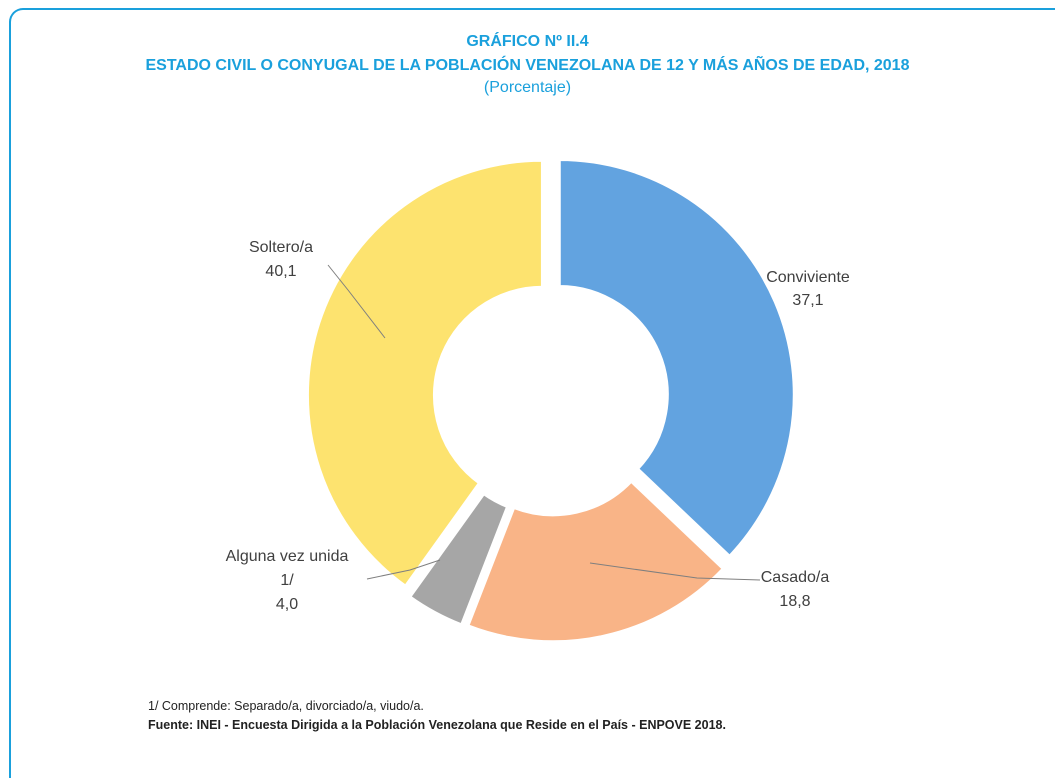  I want to click on slice-casado-a, so click(595, 561).